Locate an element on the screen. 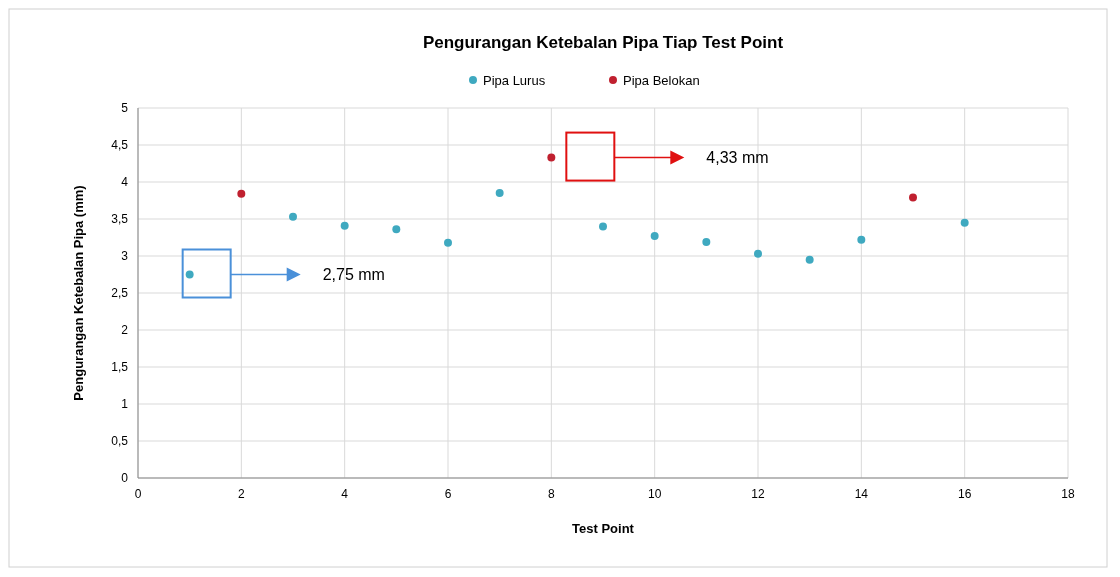 This screenshot has height=577, width=1120. y-axis-title: Pengurangan Ketebalan Pipa (mm) is located at coordinates (78, 293).